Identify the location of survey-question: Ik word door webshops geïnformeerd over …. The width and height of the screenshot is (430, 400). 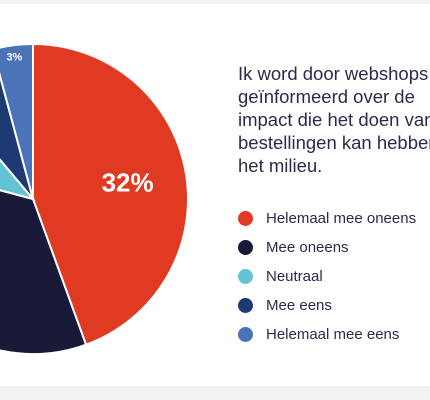
(334, 119).